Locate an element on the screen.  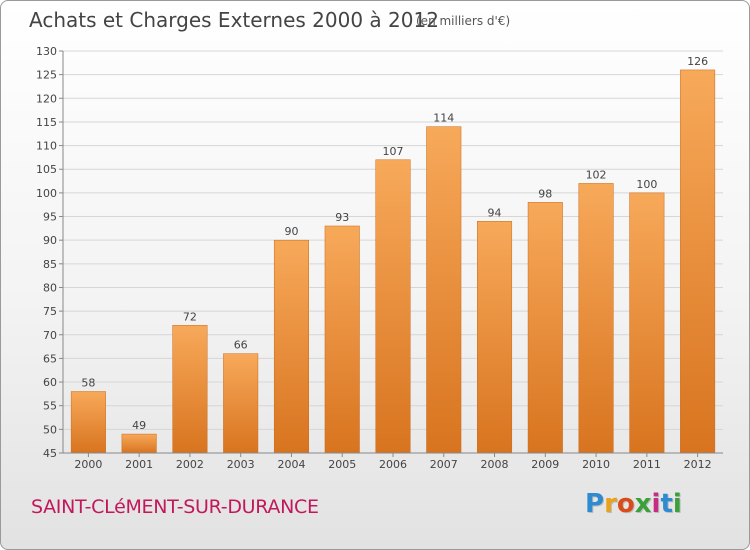
y-tick-label: 100 is located at coordinates (46, 193).